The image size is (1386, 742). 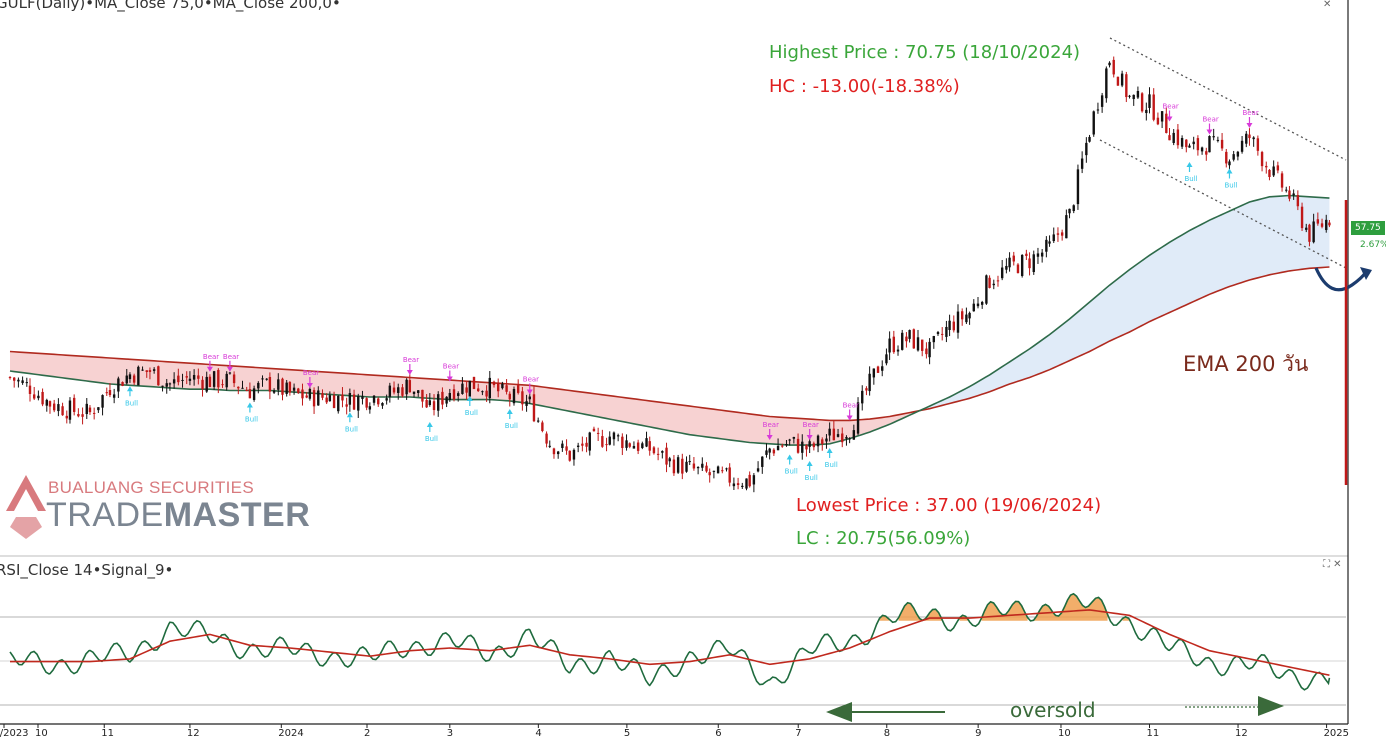 I want to click on logo-line1: BUALUANG SECURITIES, so click(x=151, y=487).